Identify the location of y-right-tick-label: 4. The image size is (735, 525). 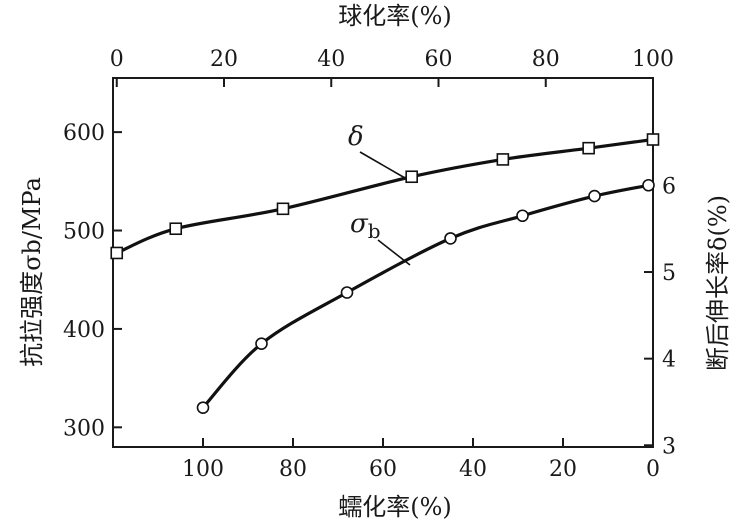
(669, 360).